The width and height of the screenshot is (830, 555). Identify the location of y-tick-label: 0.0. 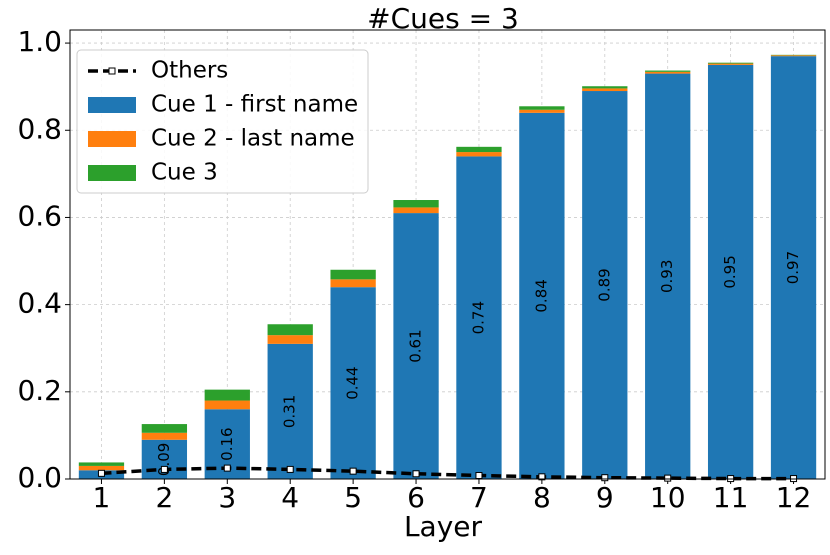
(39, 477).